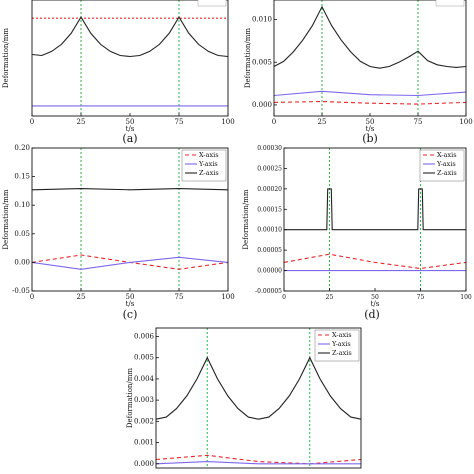 Image resolution: width=474 pixels, height=474 pixels. What do you see at coordinates (144, 443) in the screenshot?
I see `y-tick-label: 0.001` at bounding box center [144, 443].